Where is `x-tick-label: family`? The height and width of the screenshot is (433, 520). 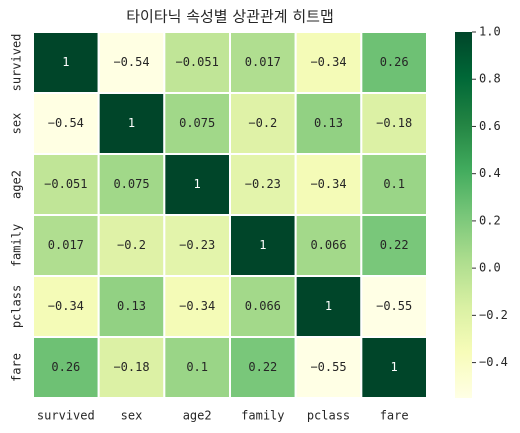 x-tick-label: family is located at coordinates (262, 416).